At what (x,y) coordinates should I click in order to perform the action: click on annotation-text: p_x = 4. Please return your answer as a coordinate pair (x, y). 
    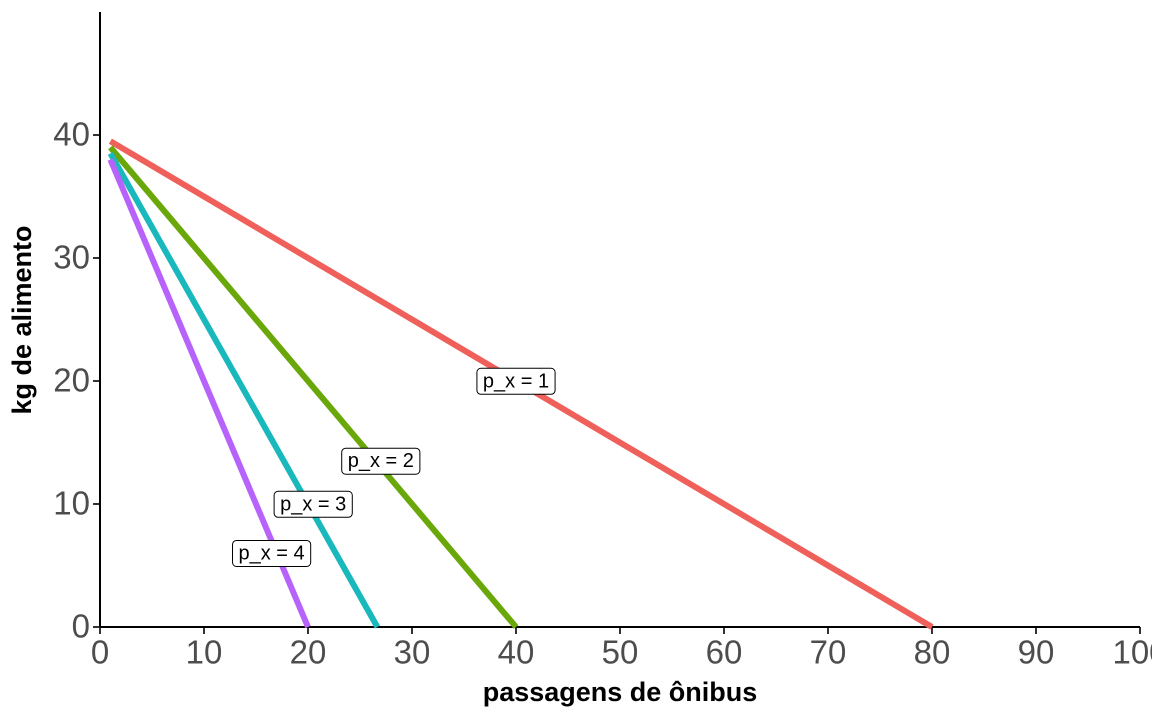
    Looking at the image, I should click on (272, 553).